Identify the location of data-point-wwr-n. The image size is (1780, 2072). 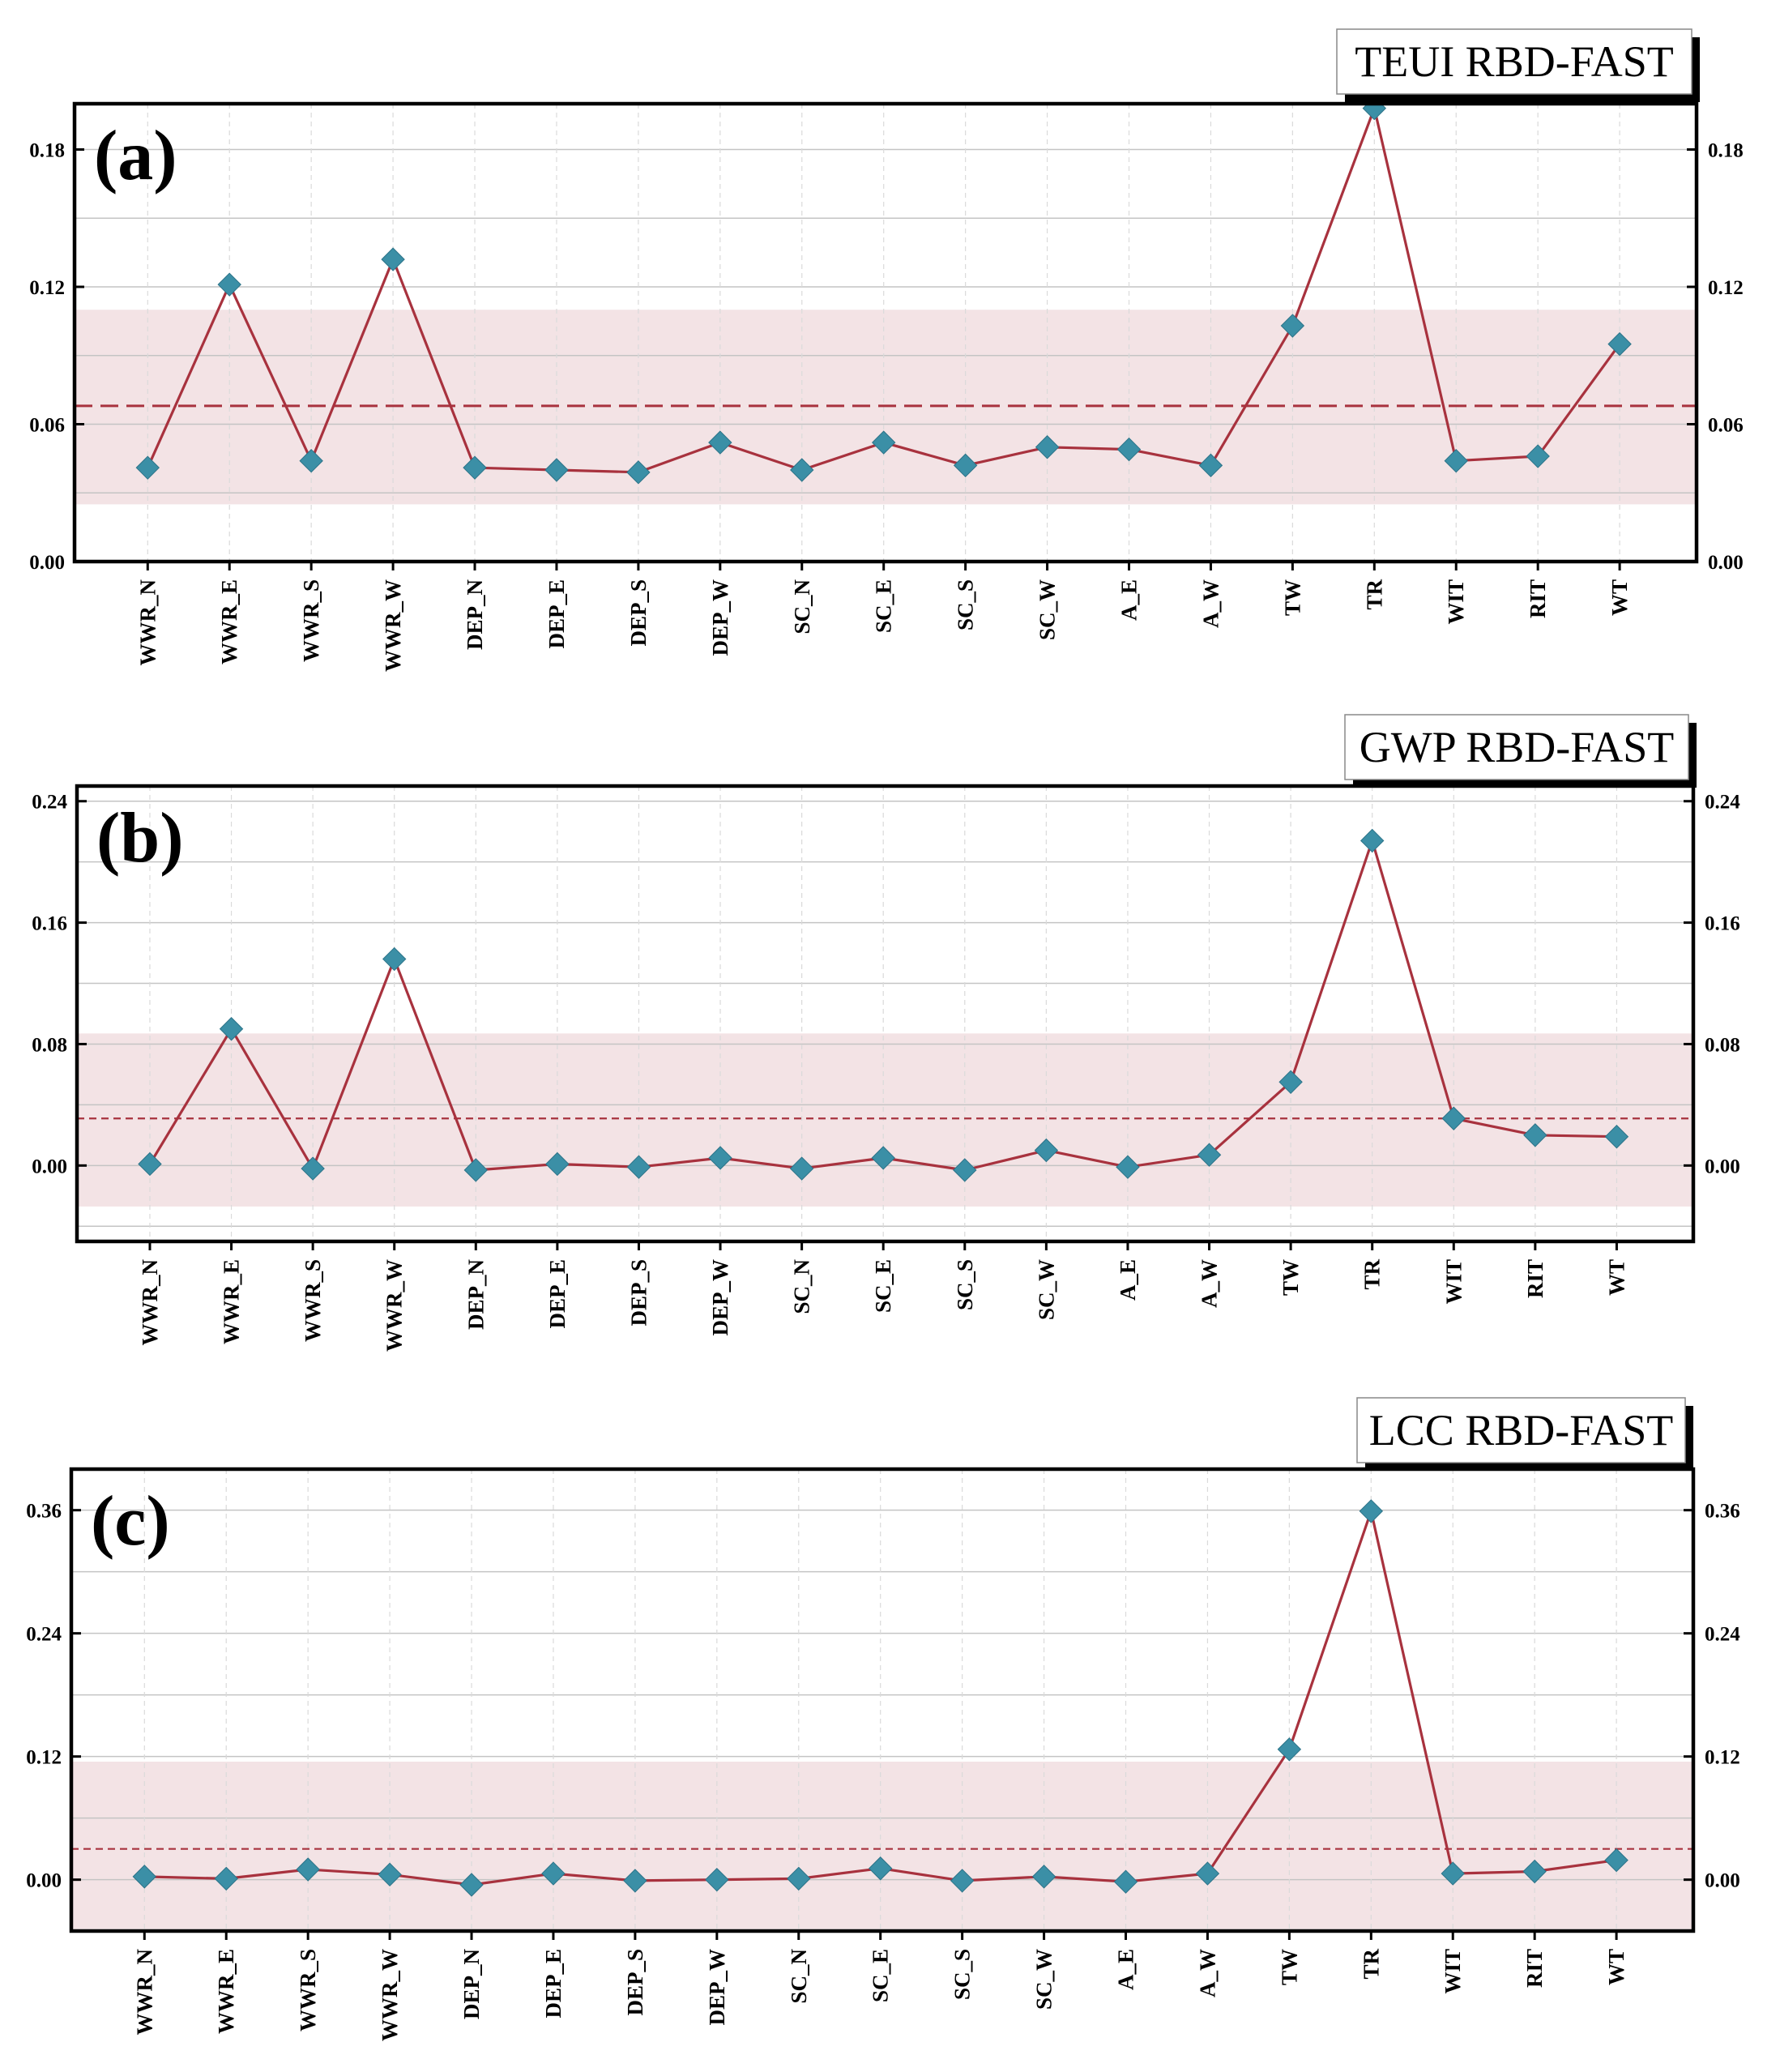
(150, 1164).